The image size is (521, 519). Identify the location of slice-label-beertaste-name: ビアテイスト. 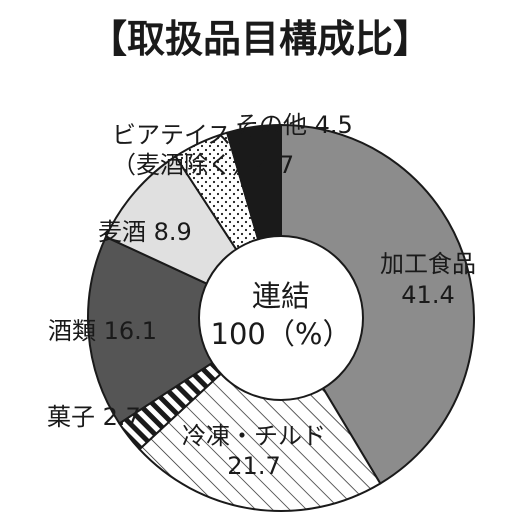
(183, 135).